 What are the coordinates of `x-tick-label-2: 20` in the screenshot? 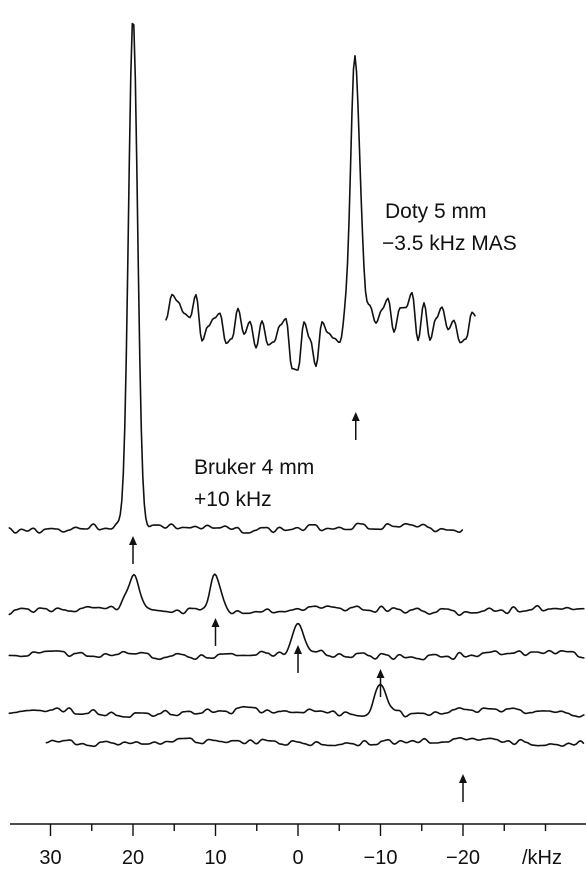 It's located at (133, 858).